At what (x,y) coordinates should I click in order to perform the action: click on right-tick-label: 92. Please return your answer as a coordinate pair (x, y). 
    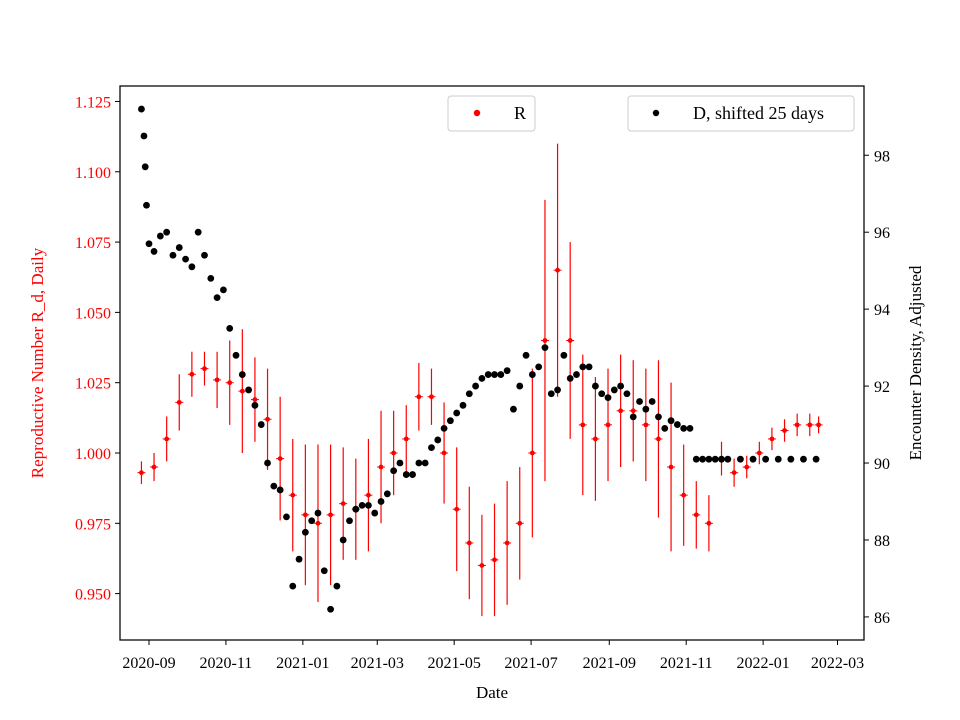
    Looking at the image, I should click on (882, 387).